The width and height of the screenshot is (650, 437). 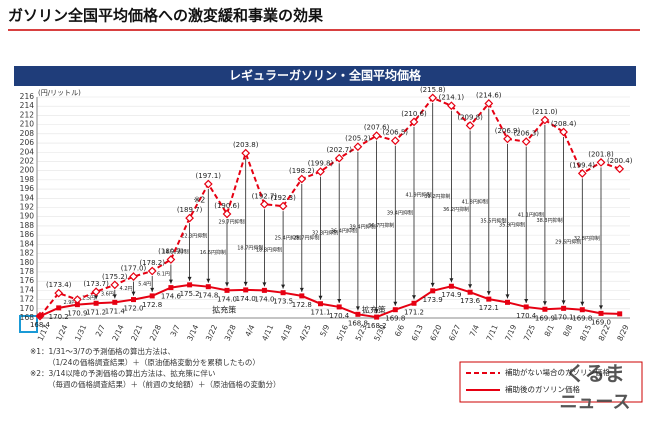 I want to click on data-label: (177.0), so click(x=134, y=269).